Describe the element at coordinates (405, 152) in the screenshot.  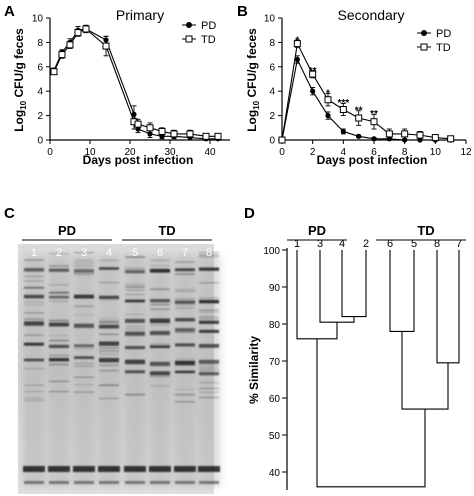
I see `x-tick-label: 8` at that location.